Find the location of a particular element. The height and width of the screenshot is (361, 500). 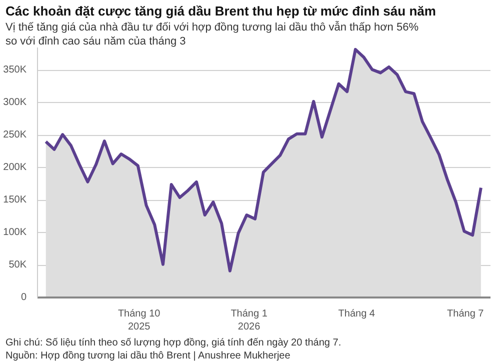

x-tick-label: Tháng 10 2025 is located at coordinates (139, 320).